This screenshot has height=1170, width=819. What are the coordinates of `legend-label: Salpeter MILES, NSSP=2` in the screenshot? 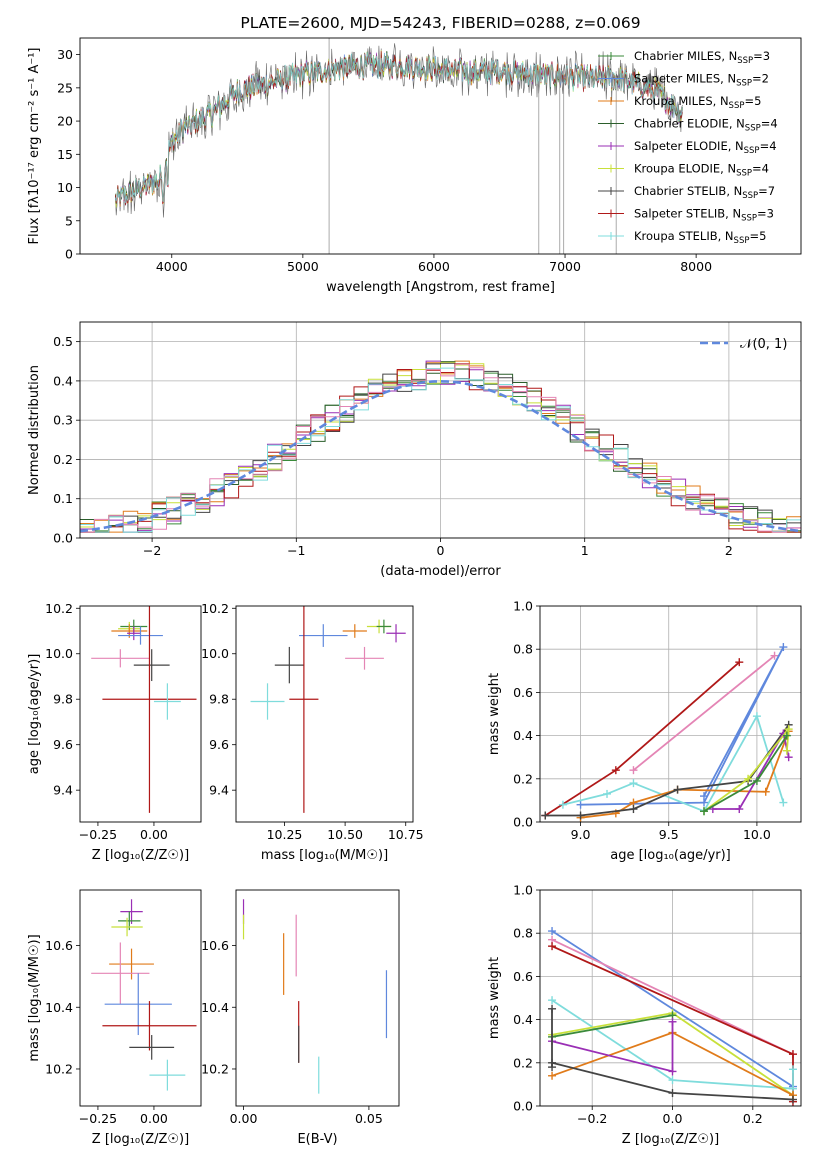 It's located at (701, 80).